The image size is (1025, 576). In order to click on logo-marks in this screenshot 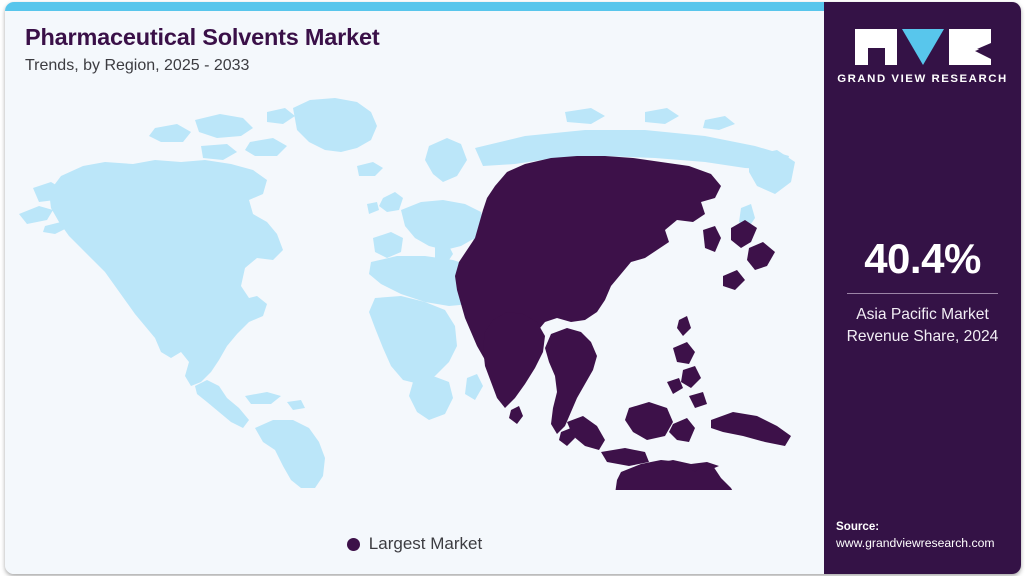, I will do `click(922, 47)`.